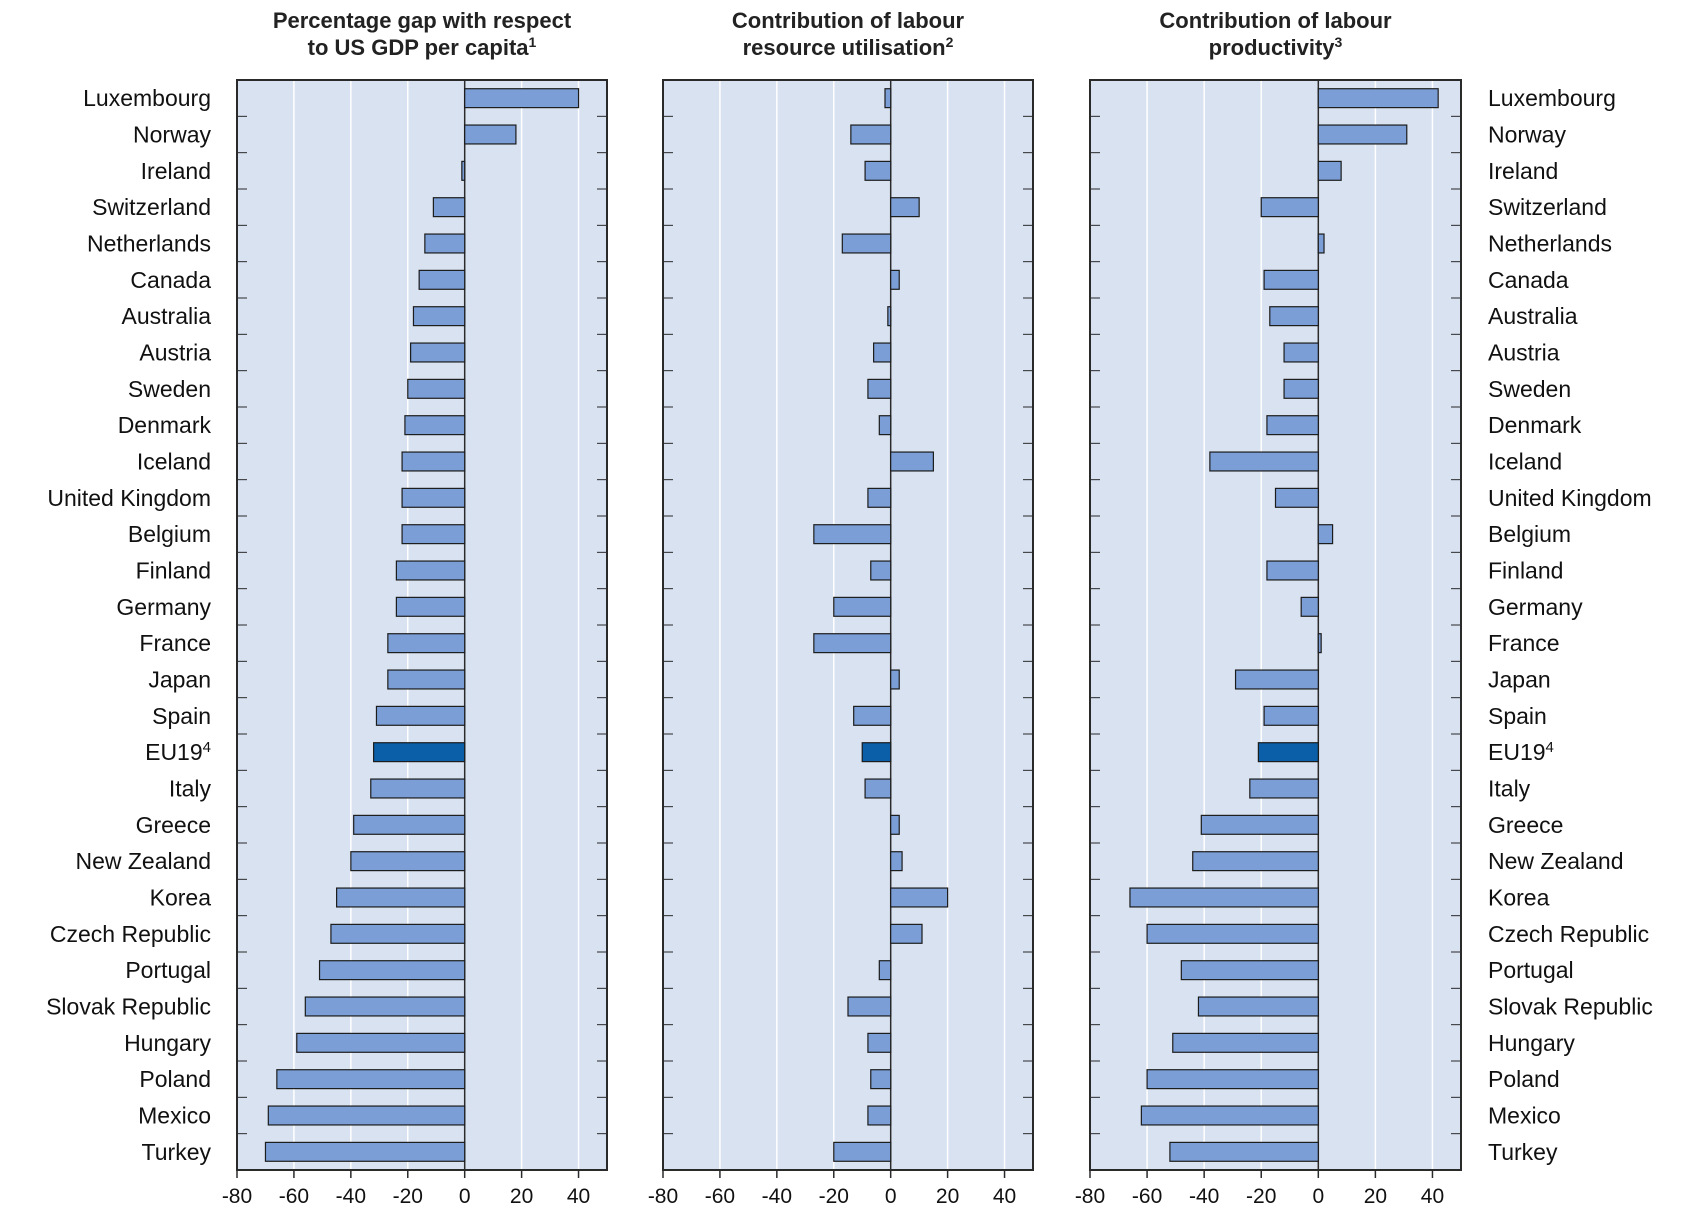  Describe the element at coordinates (167, 316) in the screenshot. I see `country-label-left: Australia` at that location.